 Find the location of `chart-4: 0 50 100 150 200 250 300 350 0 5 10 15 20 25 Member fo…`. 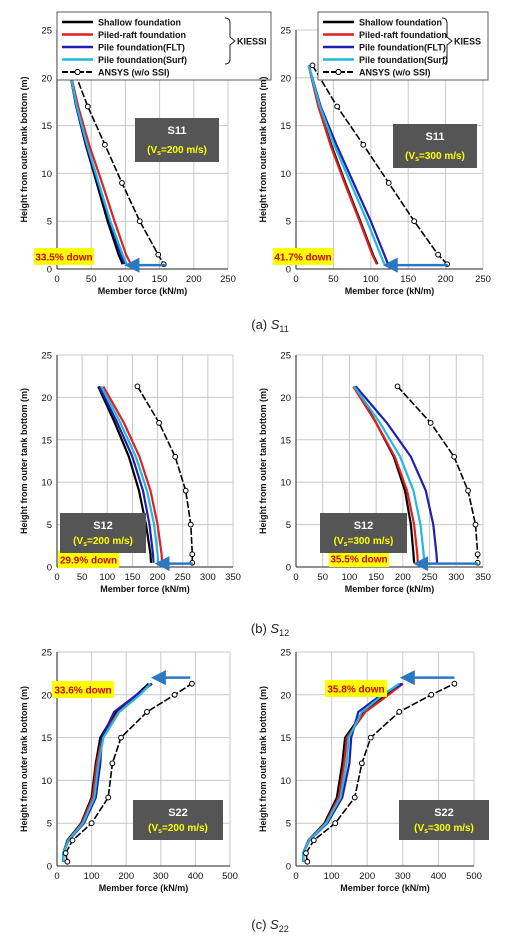

chart-4: 0 50 100 150 200 250 300 350 0 5 10 15 20 25 Member fo… is located at coordinates (374, 473).